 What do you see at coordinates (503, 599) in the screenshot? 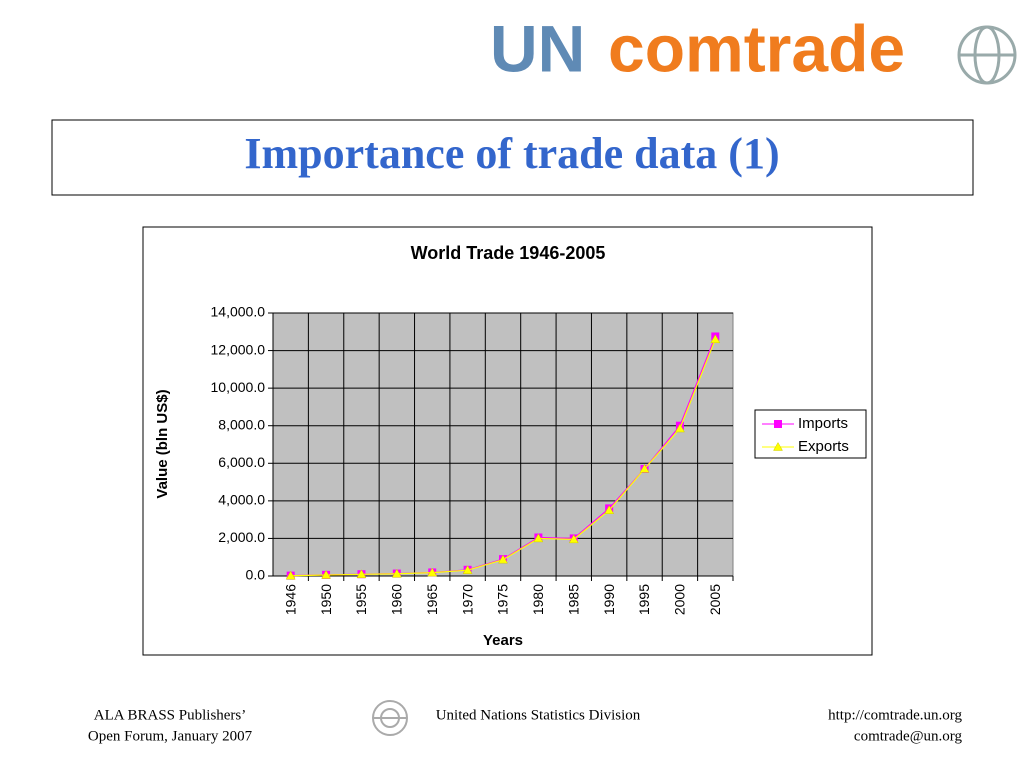
I see `x-tick-label: 1975` at bounding box center [503, 599].